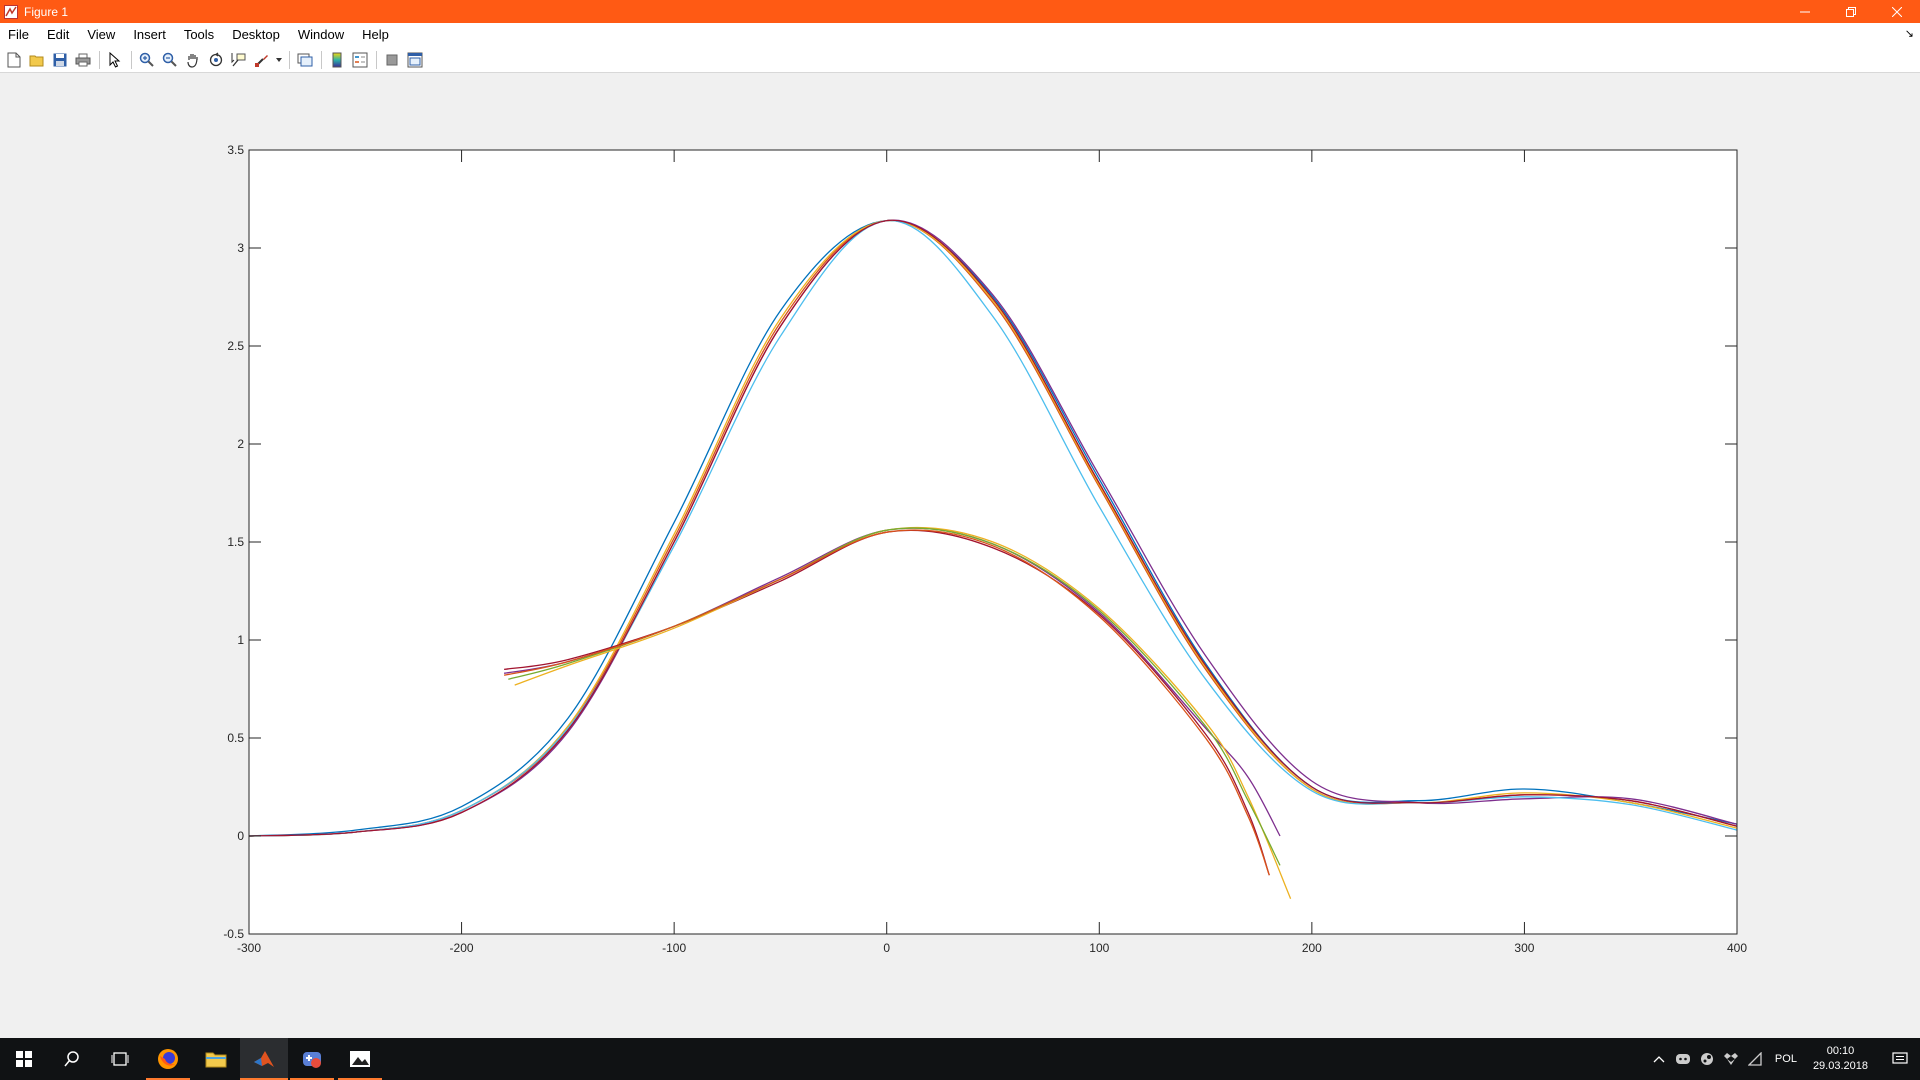 The height and width of the screenshot is (1080, 1920). What do you see at coordinates (37, 60) in the screenshot?
I see `open-file-icon` at bounding box center [37, 60].